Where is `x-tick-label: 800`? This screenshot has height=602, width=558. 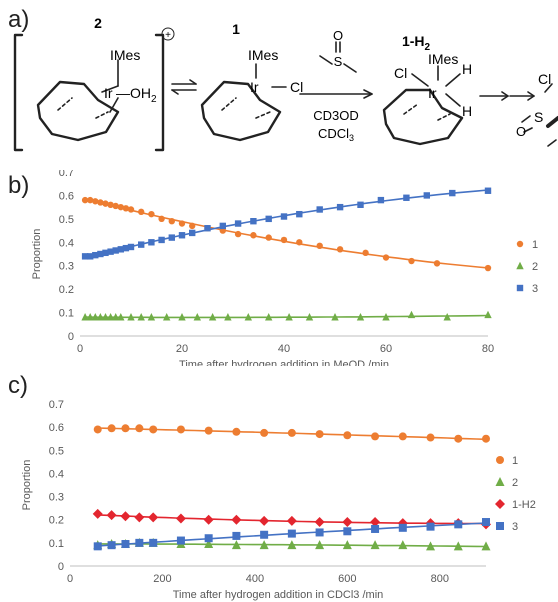 x-tick-label: 800 is located at coordinates (440, 579).